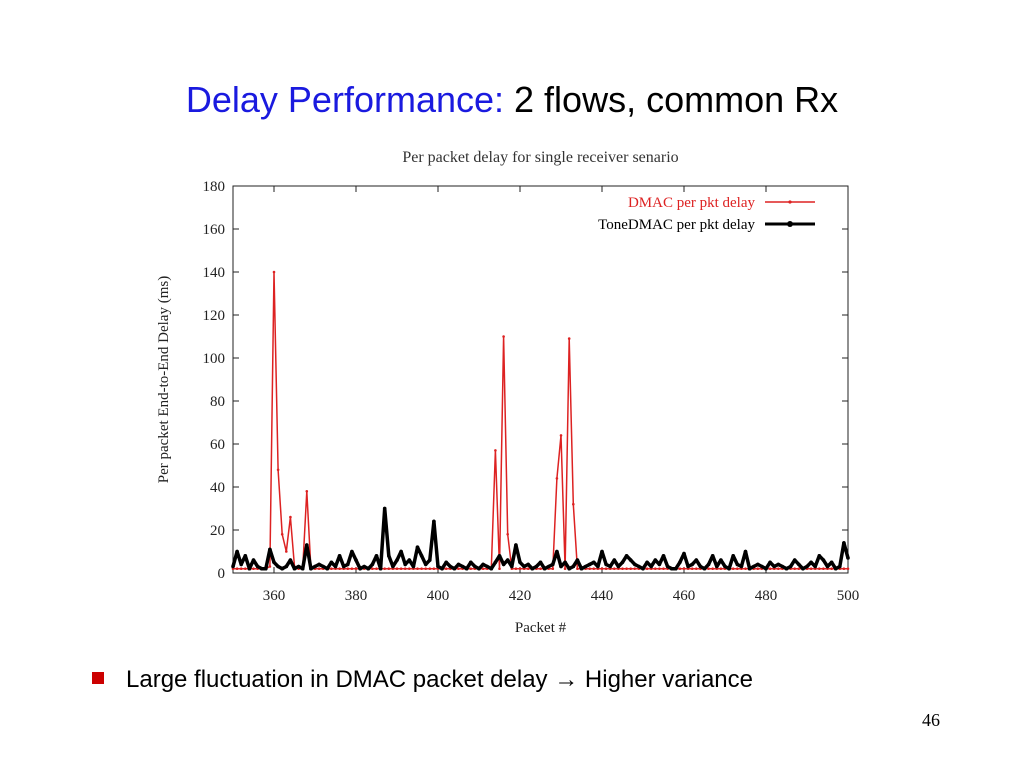 Image resolution: width=1024 pixels, height=768 pixels. What do you see at coordinates (692, 203) in the screenshot?
I see `legend-label: DMAC per pkt delay` at bounding box center [692, 203].